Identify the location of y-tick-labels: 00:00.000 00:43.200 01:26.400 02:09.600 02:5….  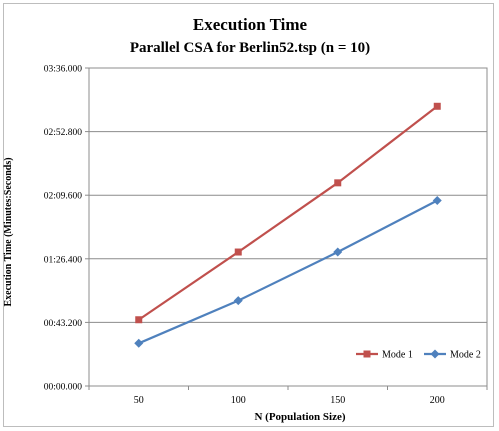
(63, 229).